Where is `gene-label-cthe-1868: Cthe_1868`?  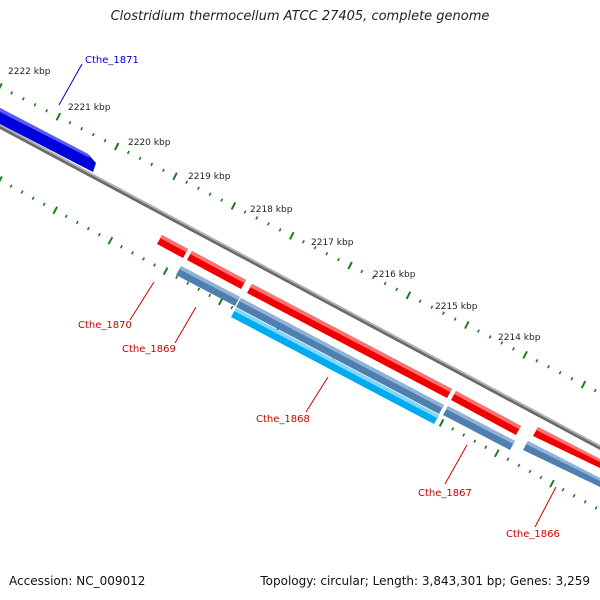 gene-label-cthe-1868: Cthe_1868 is located at coordinates (283, 419).